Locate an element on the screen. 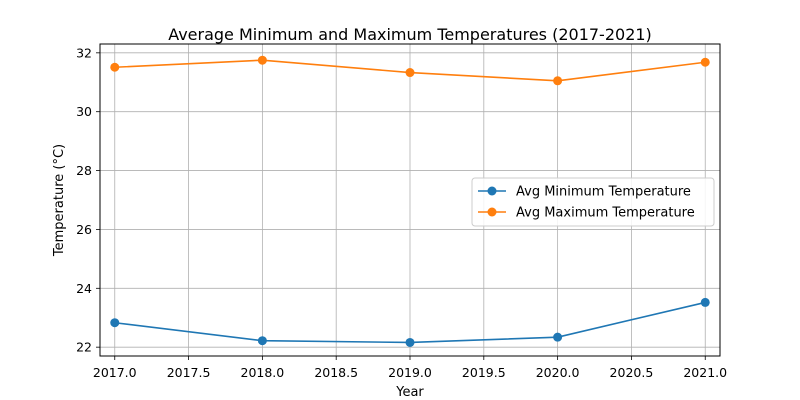 The height and width of the screenshot is (400, 800). legend-item: Avg Minimum Temperature is located at coordinates (584, 192).